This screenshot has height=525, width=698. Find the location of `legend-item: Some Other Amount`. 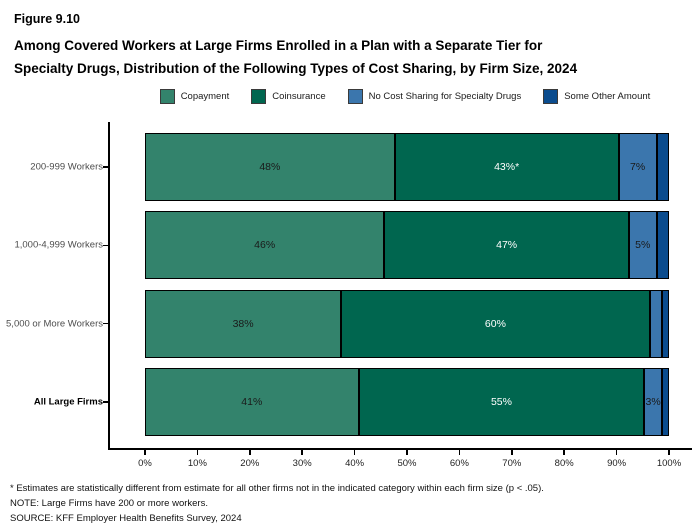

legend-item: Some Other Amount is located at coordinates (597, 96).